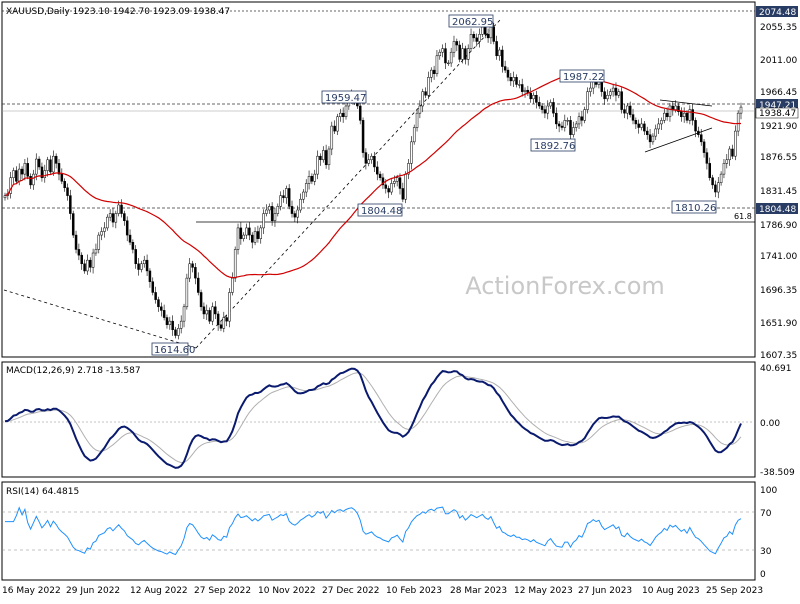 Image resolution: width=800 pixels, height=604 pixels. What do you see at coordinates (778, 324) in the screenshot?
I see `y-tick-label: 1651.90` at bounding box center [778, 324].